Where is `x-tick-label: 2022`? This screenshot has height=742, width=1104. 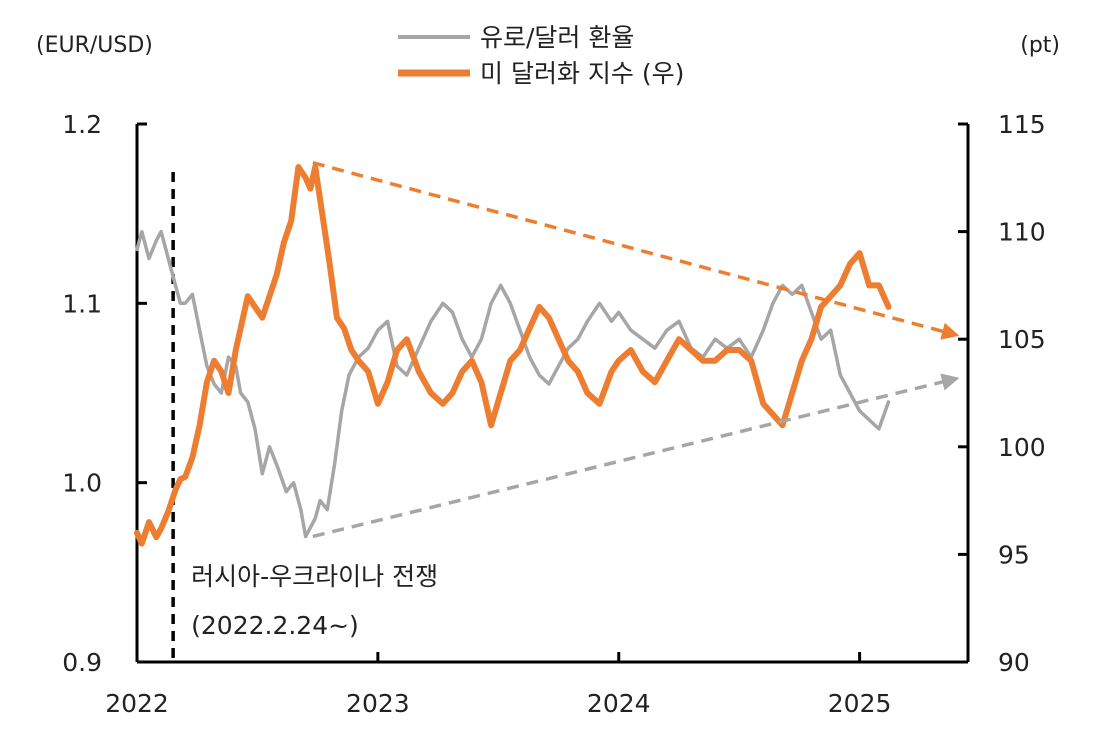
x-tick-label: 2022 is located at coordinates (137, 703).